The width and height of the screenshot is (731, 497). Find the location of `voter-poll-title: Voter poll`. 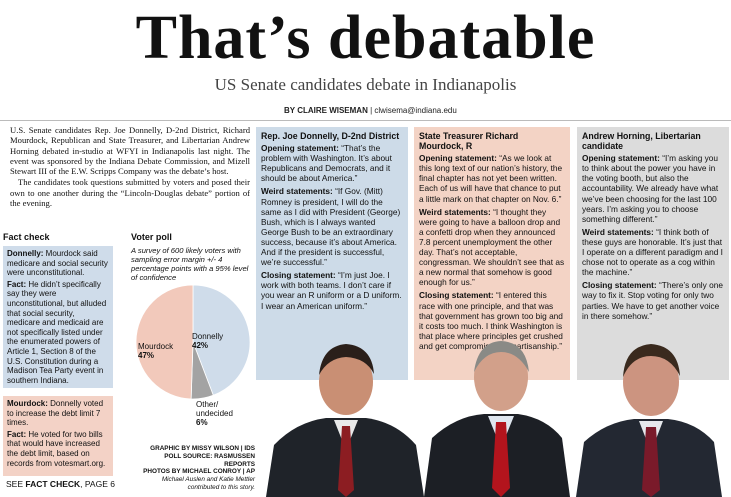

voter-poll-title: Voter poll is located at coordinates (151, 237).